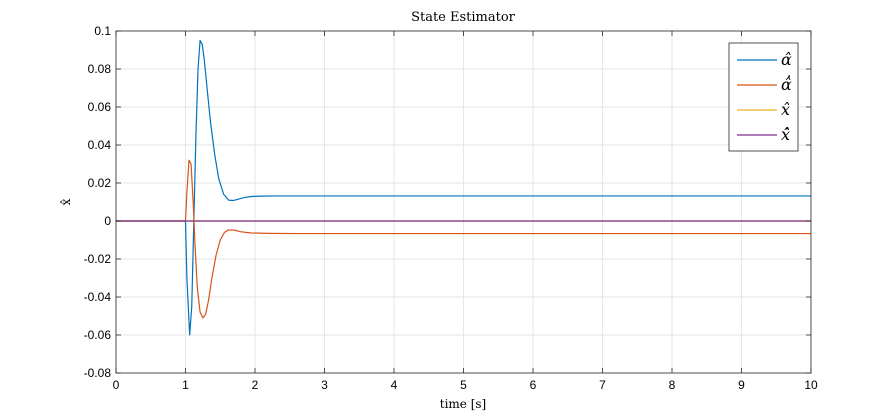 The height and width of the screenshot is (420, 896). Describe the element at coordinates (602, 385) in the screenshot. I see `x-tick-label: 7` at that location.